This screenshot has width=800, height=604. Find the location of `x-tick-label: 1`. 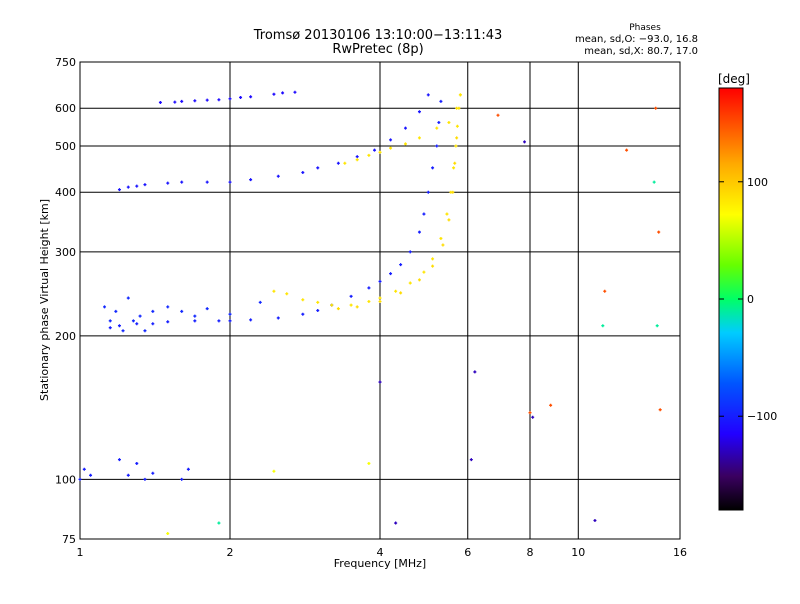

x-tick-label: 1 is located at coordinates (80, 552).